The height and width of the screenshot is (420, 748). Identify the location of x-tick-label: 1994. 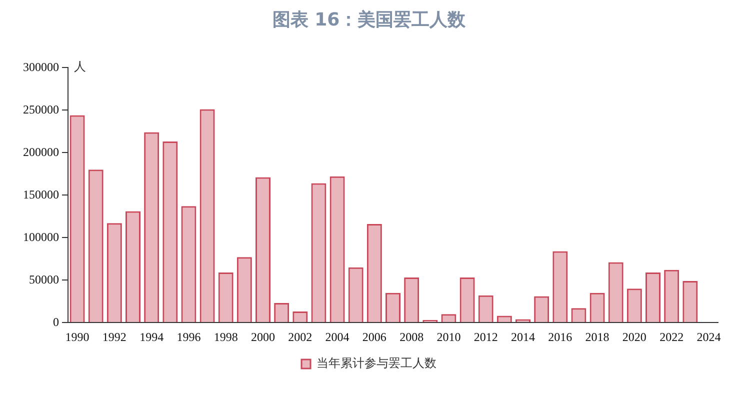
(152, 337).